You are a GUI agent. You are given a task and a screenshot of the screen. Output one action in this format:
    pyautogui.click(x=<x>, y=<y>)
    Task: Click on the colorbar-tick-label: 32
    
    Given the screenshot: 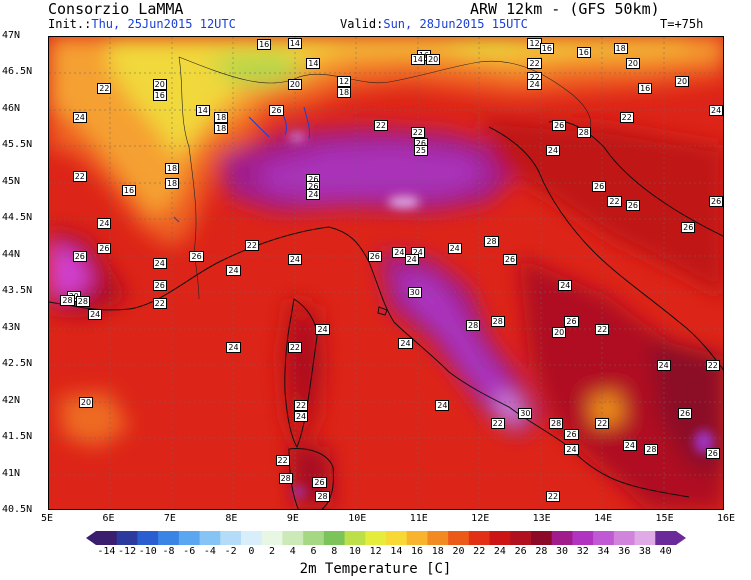 What is the action you would take?
    pyautogui.click(x=582, y=551)
    